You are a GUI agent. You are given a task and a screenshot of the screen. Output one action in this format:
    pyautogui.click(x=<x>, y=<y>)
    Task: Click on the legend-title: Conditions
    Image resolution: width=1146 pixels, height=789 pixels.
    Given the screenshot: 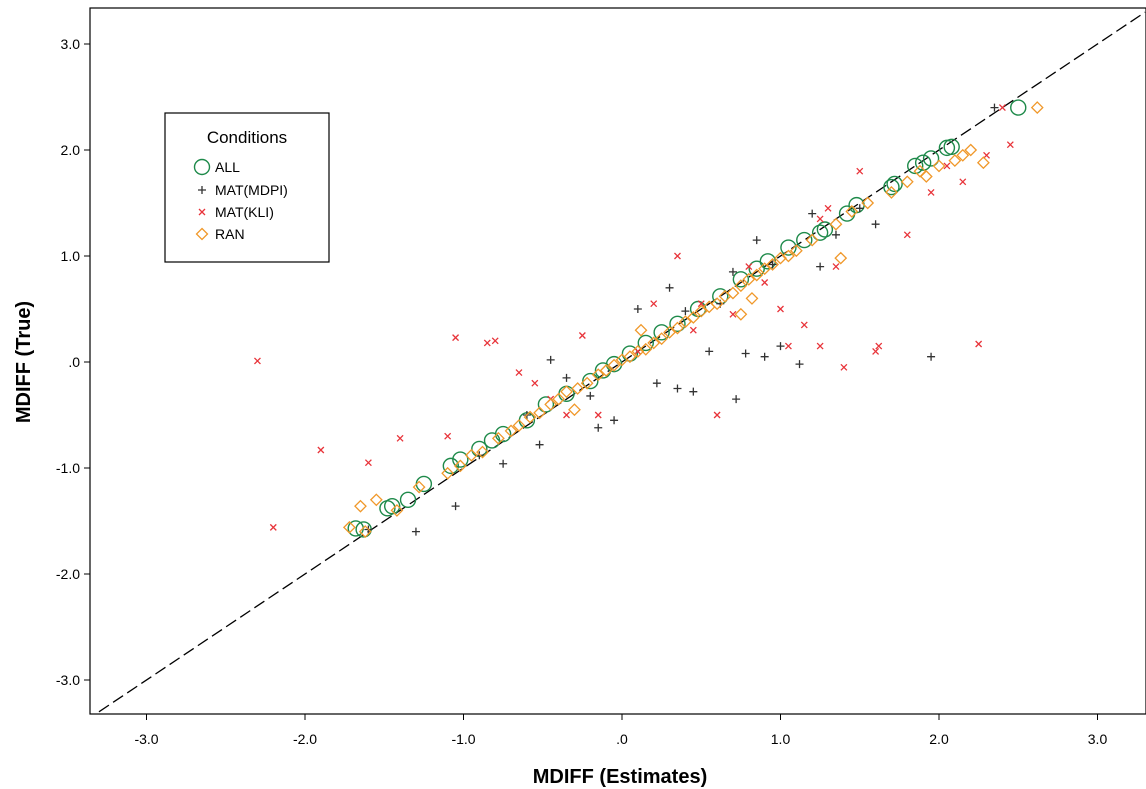 What is the action you would take?
    pyautogui.click(x=247, y=137)
    